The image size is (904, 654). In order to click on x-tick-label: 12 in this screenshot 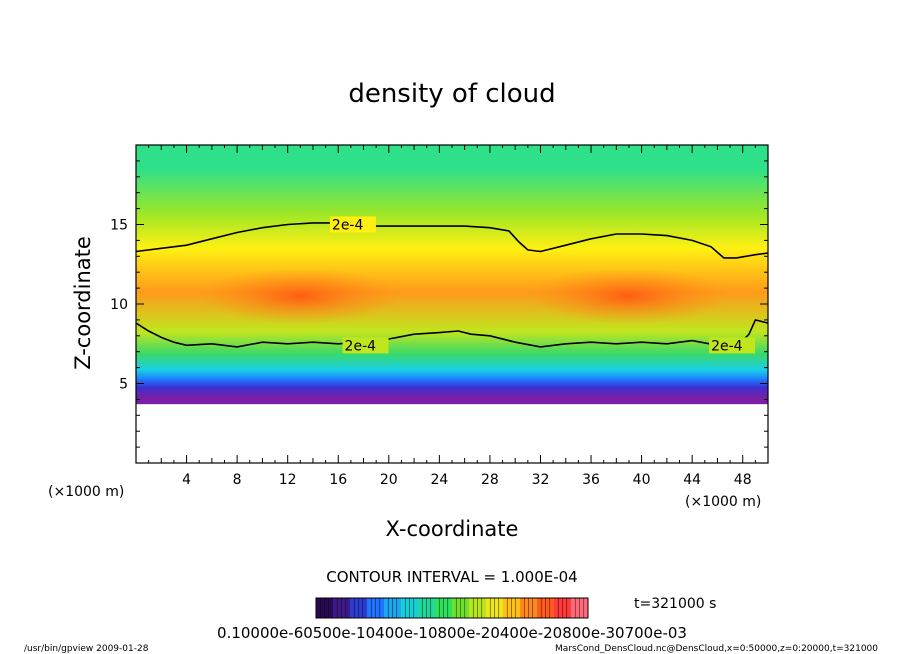, I will do `click(288, 480)`.